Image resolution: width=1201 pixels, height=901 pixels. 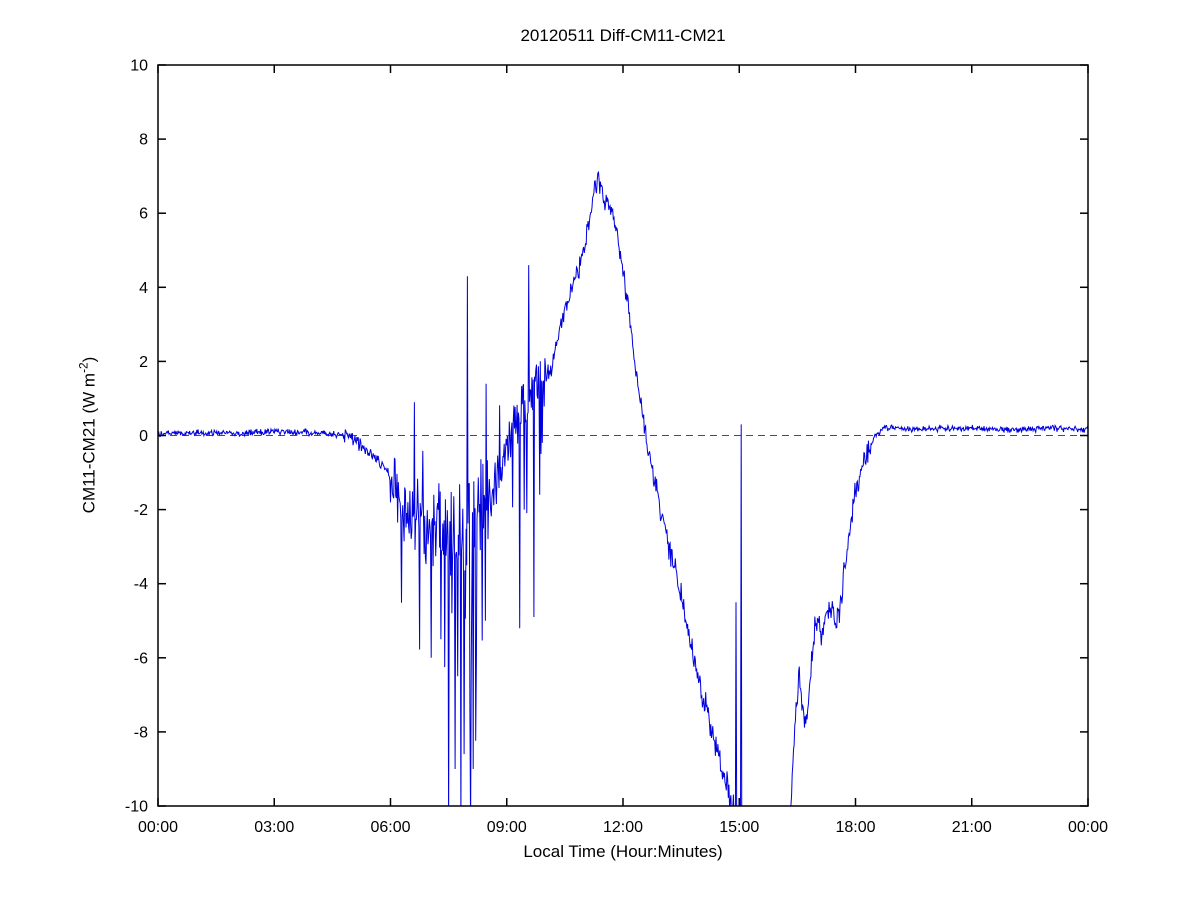 I want to click on x-axis-label: Local Time (Hour:Minutes), so click(x=623, y=851).